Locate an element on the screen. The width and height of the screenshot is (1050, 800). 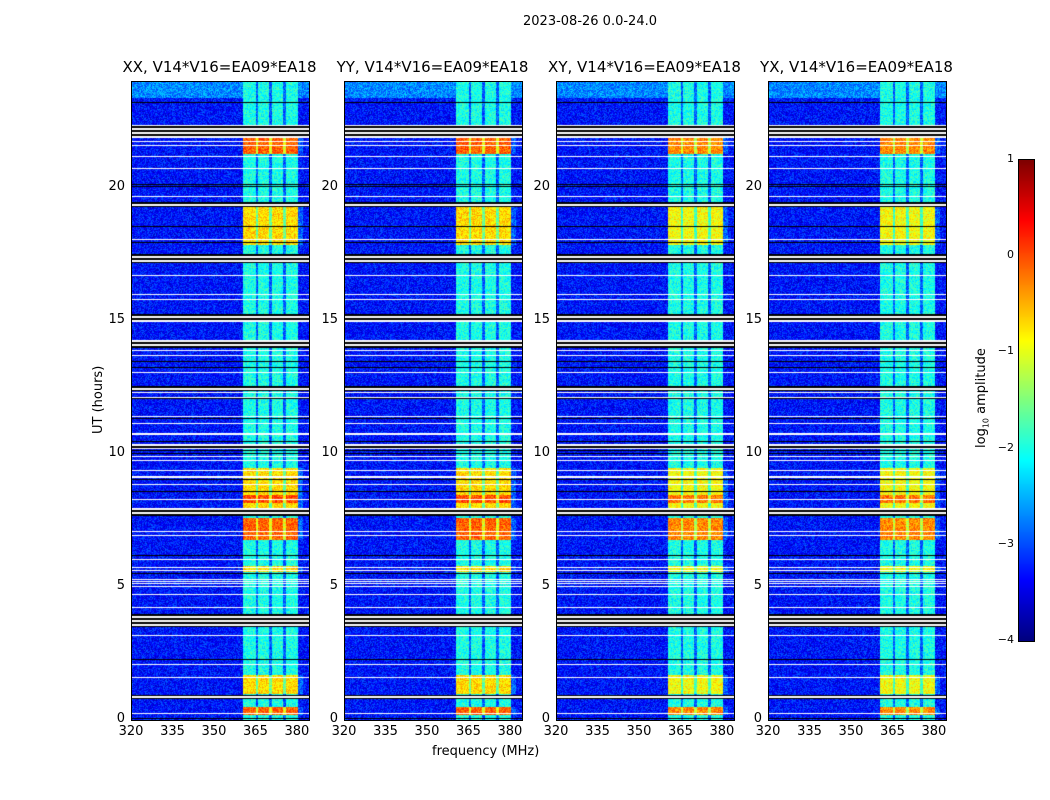
panel-title: YX, V14*V16=EA09*EA18 is located at coordinates (856, 67).